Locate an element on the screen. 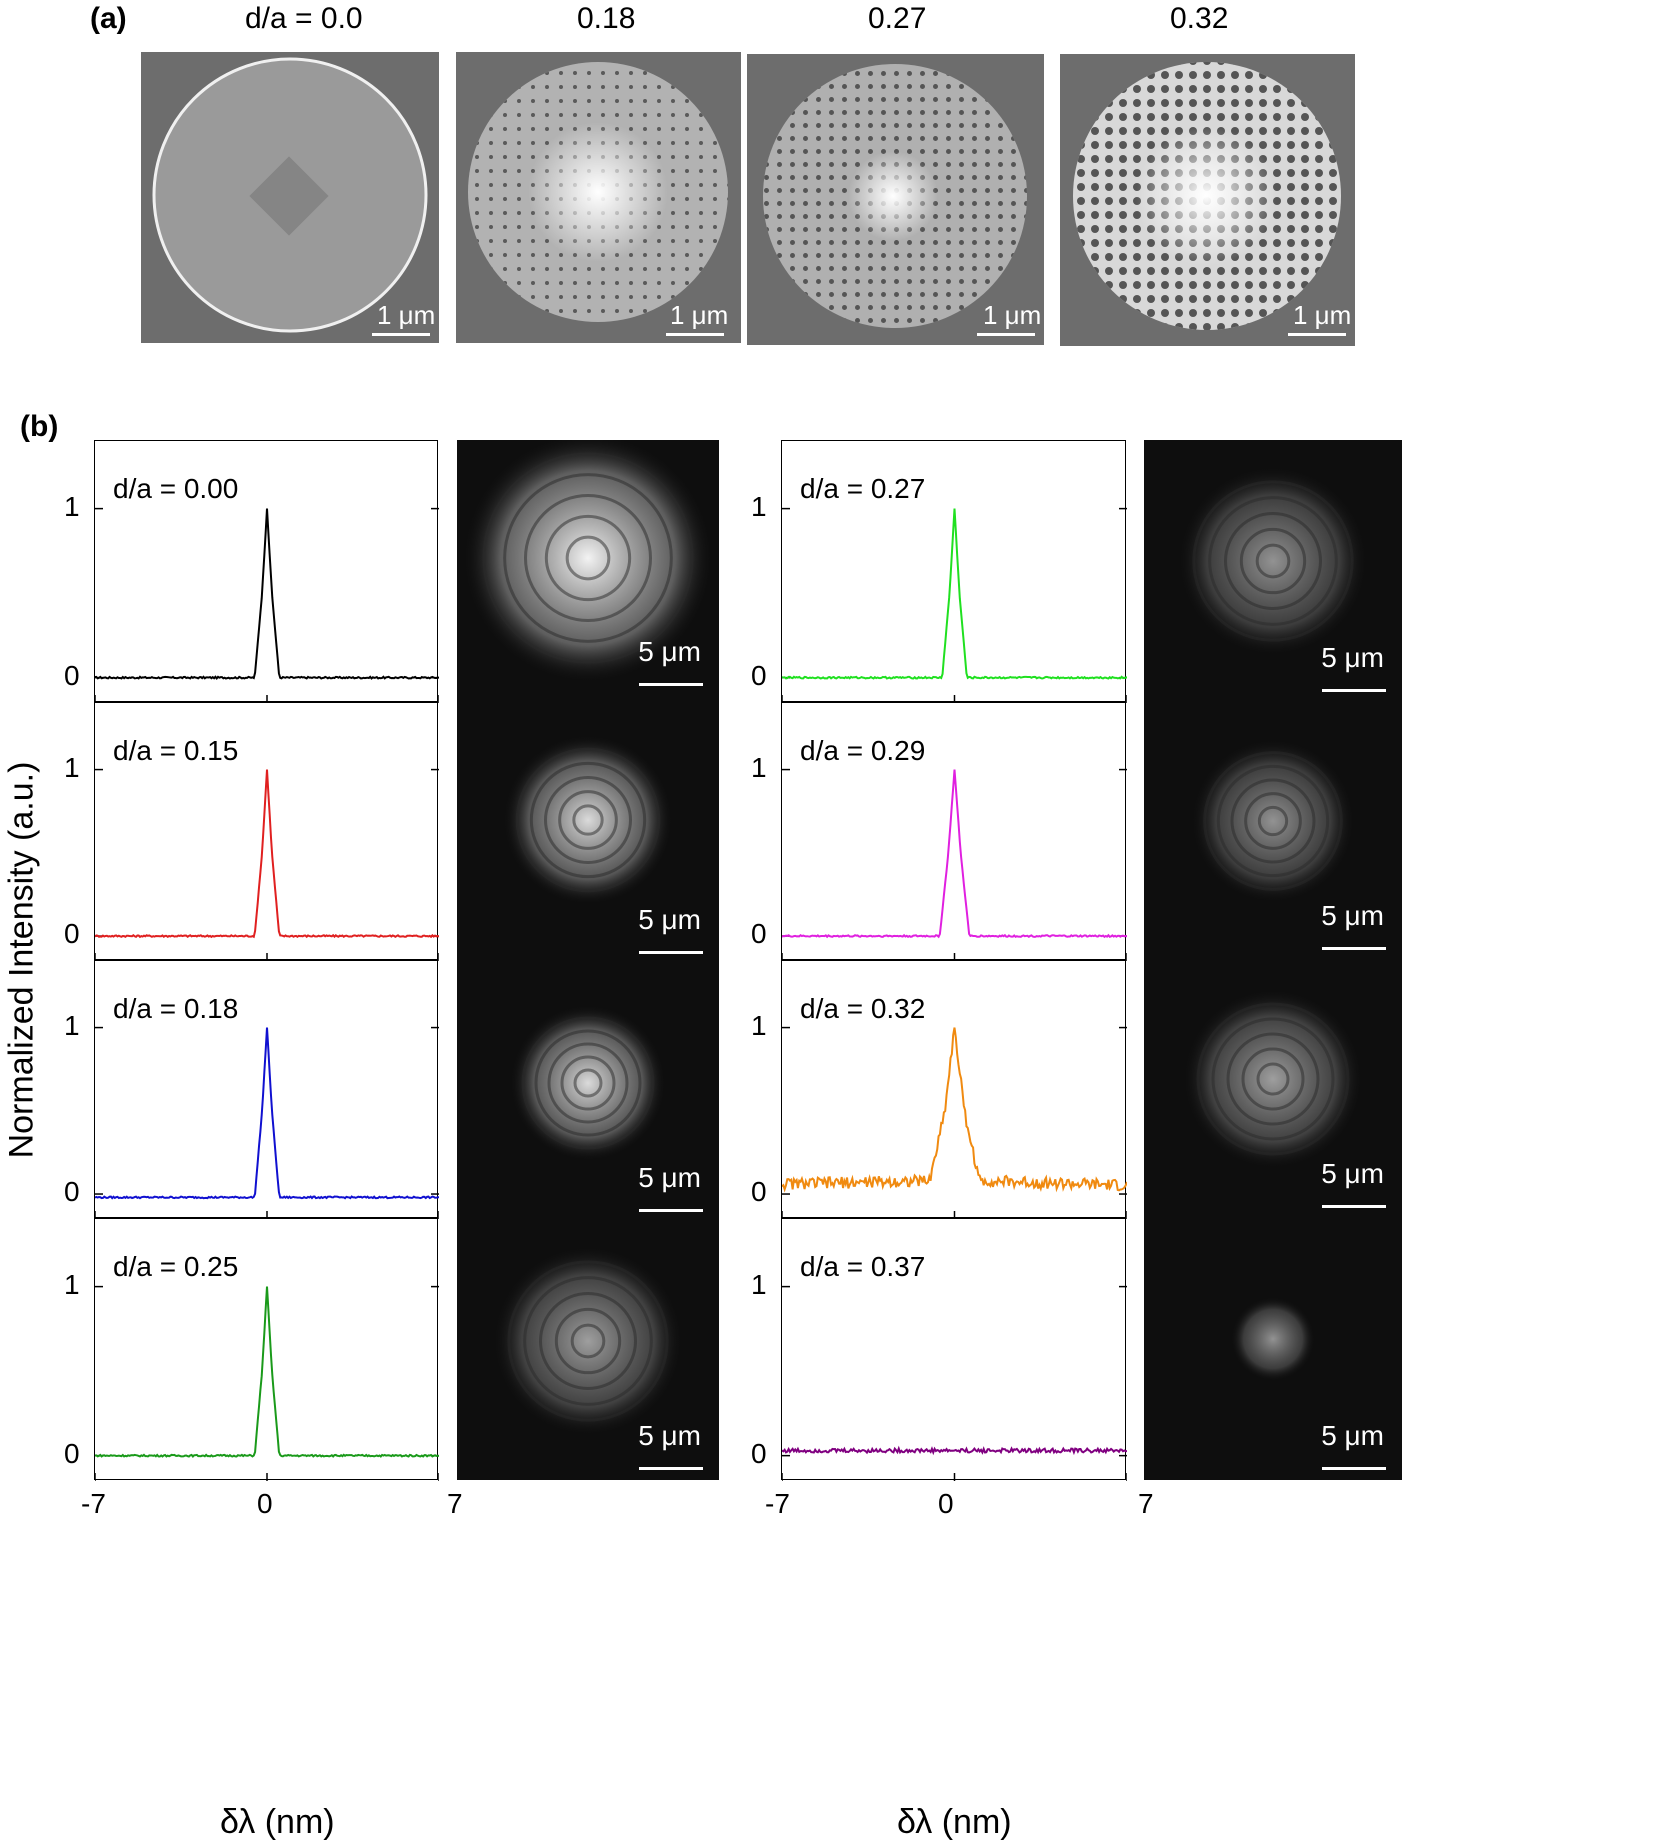 Image resolution: width=1659 pixels, height=1848 pixels. x-axis-title-left: δλ (nm) is located at coordinates (277, 1822).